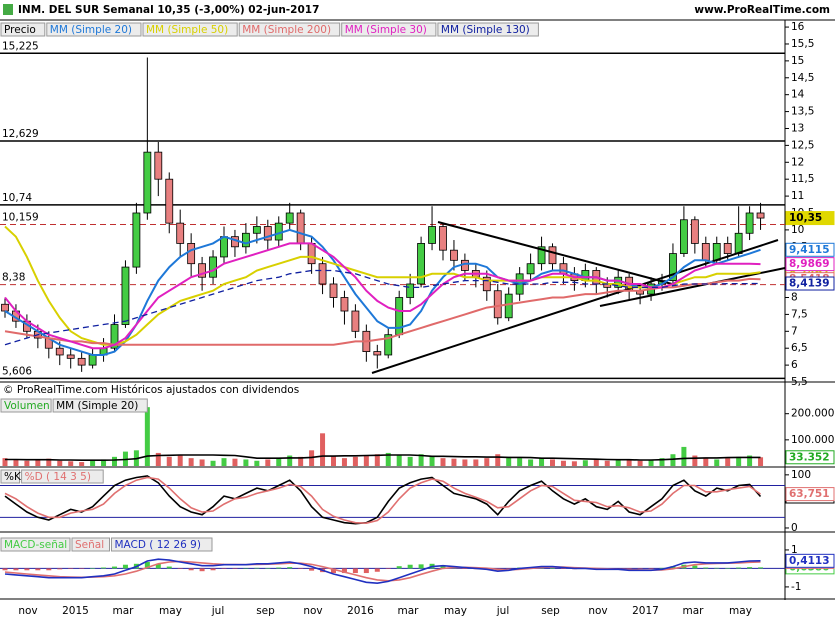  I want to click on y-tick-label: 200.000, so click(812, 414).